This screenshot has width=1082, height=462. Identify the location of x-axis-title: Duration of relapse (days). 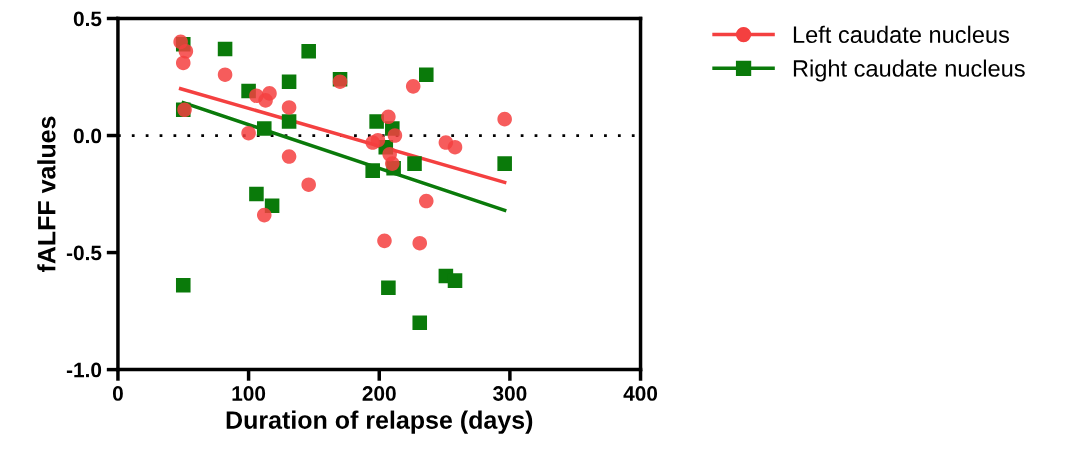
(379, 422).